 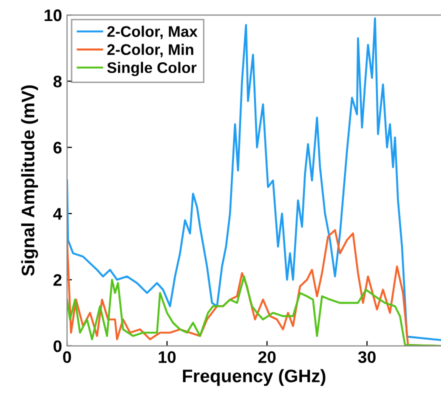 I want to click on y-tick-label: 6, so click(x=58, y=148).